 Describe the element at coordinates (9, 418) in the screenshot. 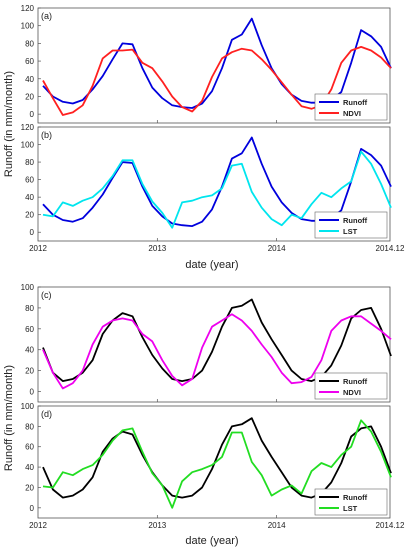

I see `bottom-y-axis-title: Runoff (in mm/month)` at that location.